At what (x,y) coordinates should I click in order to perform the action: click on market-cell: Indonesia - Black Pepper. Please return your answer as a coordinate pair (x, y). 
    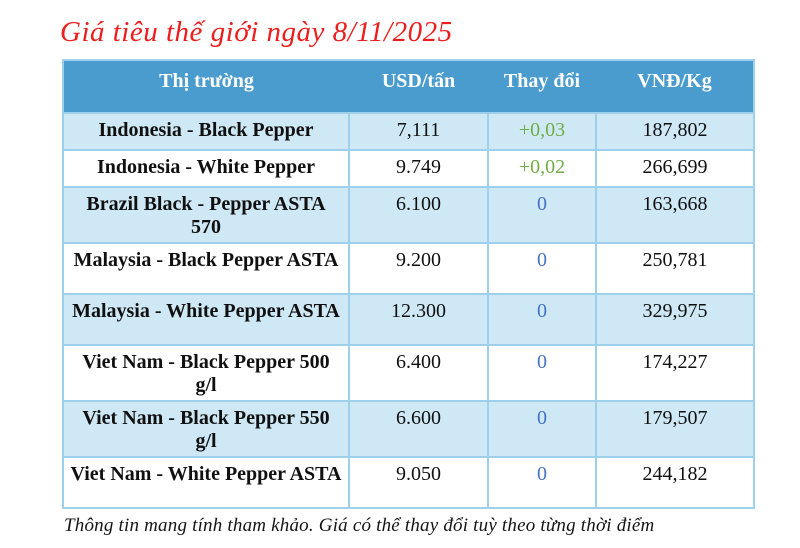
    Looking at the image, I should click on (206, 131).